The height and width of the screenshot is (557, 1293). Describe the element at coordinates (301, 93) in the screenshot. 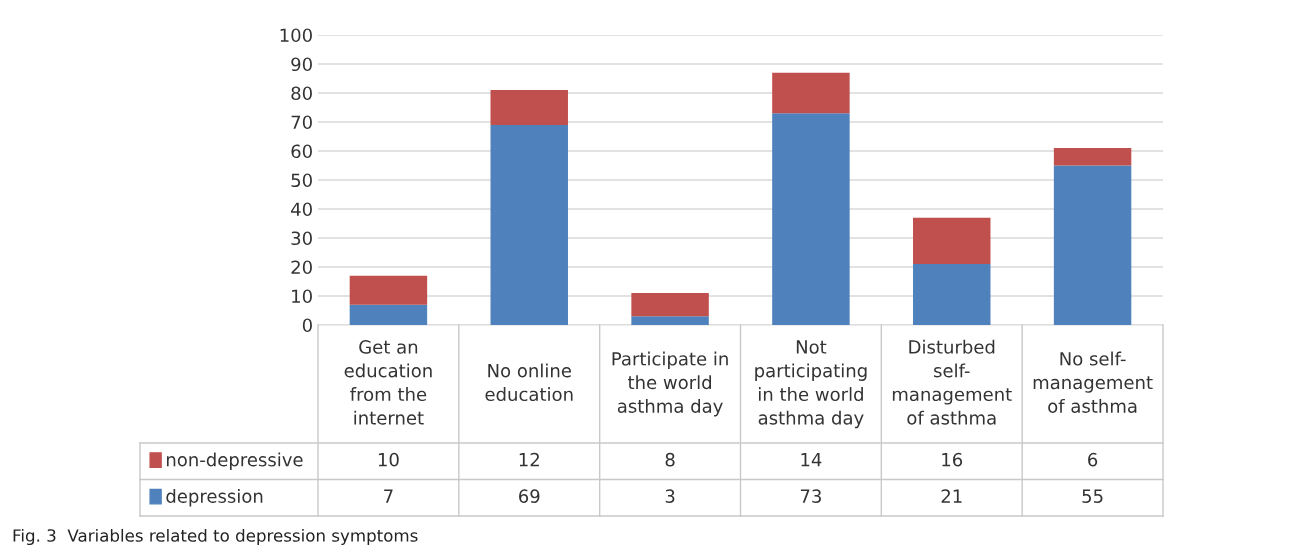

I see `y-tick-label: 80` at that location.